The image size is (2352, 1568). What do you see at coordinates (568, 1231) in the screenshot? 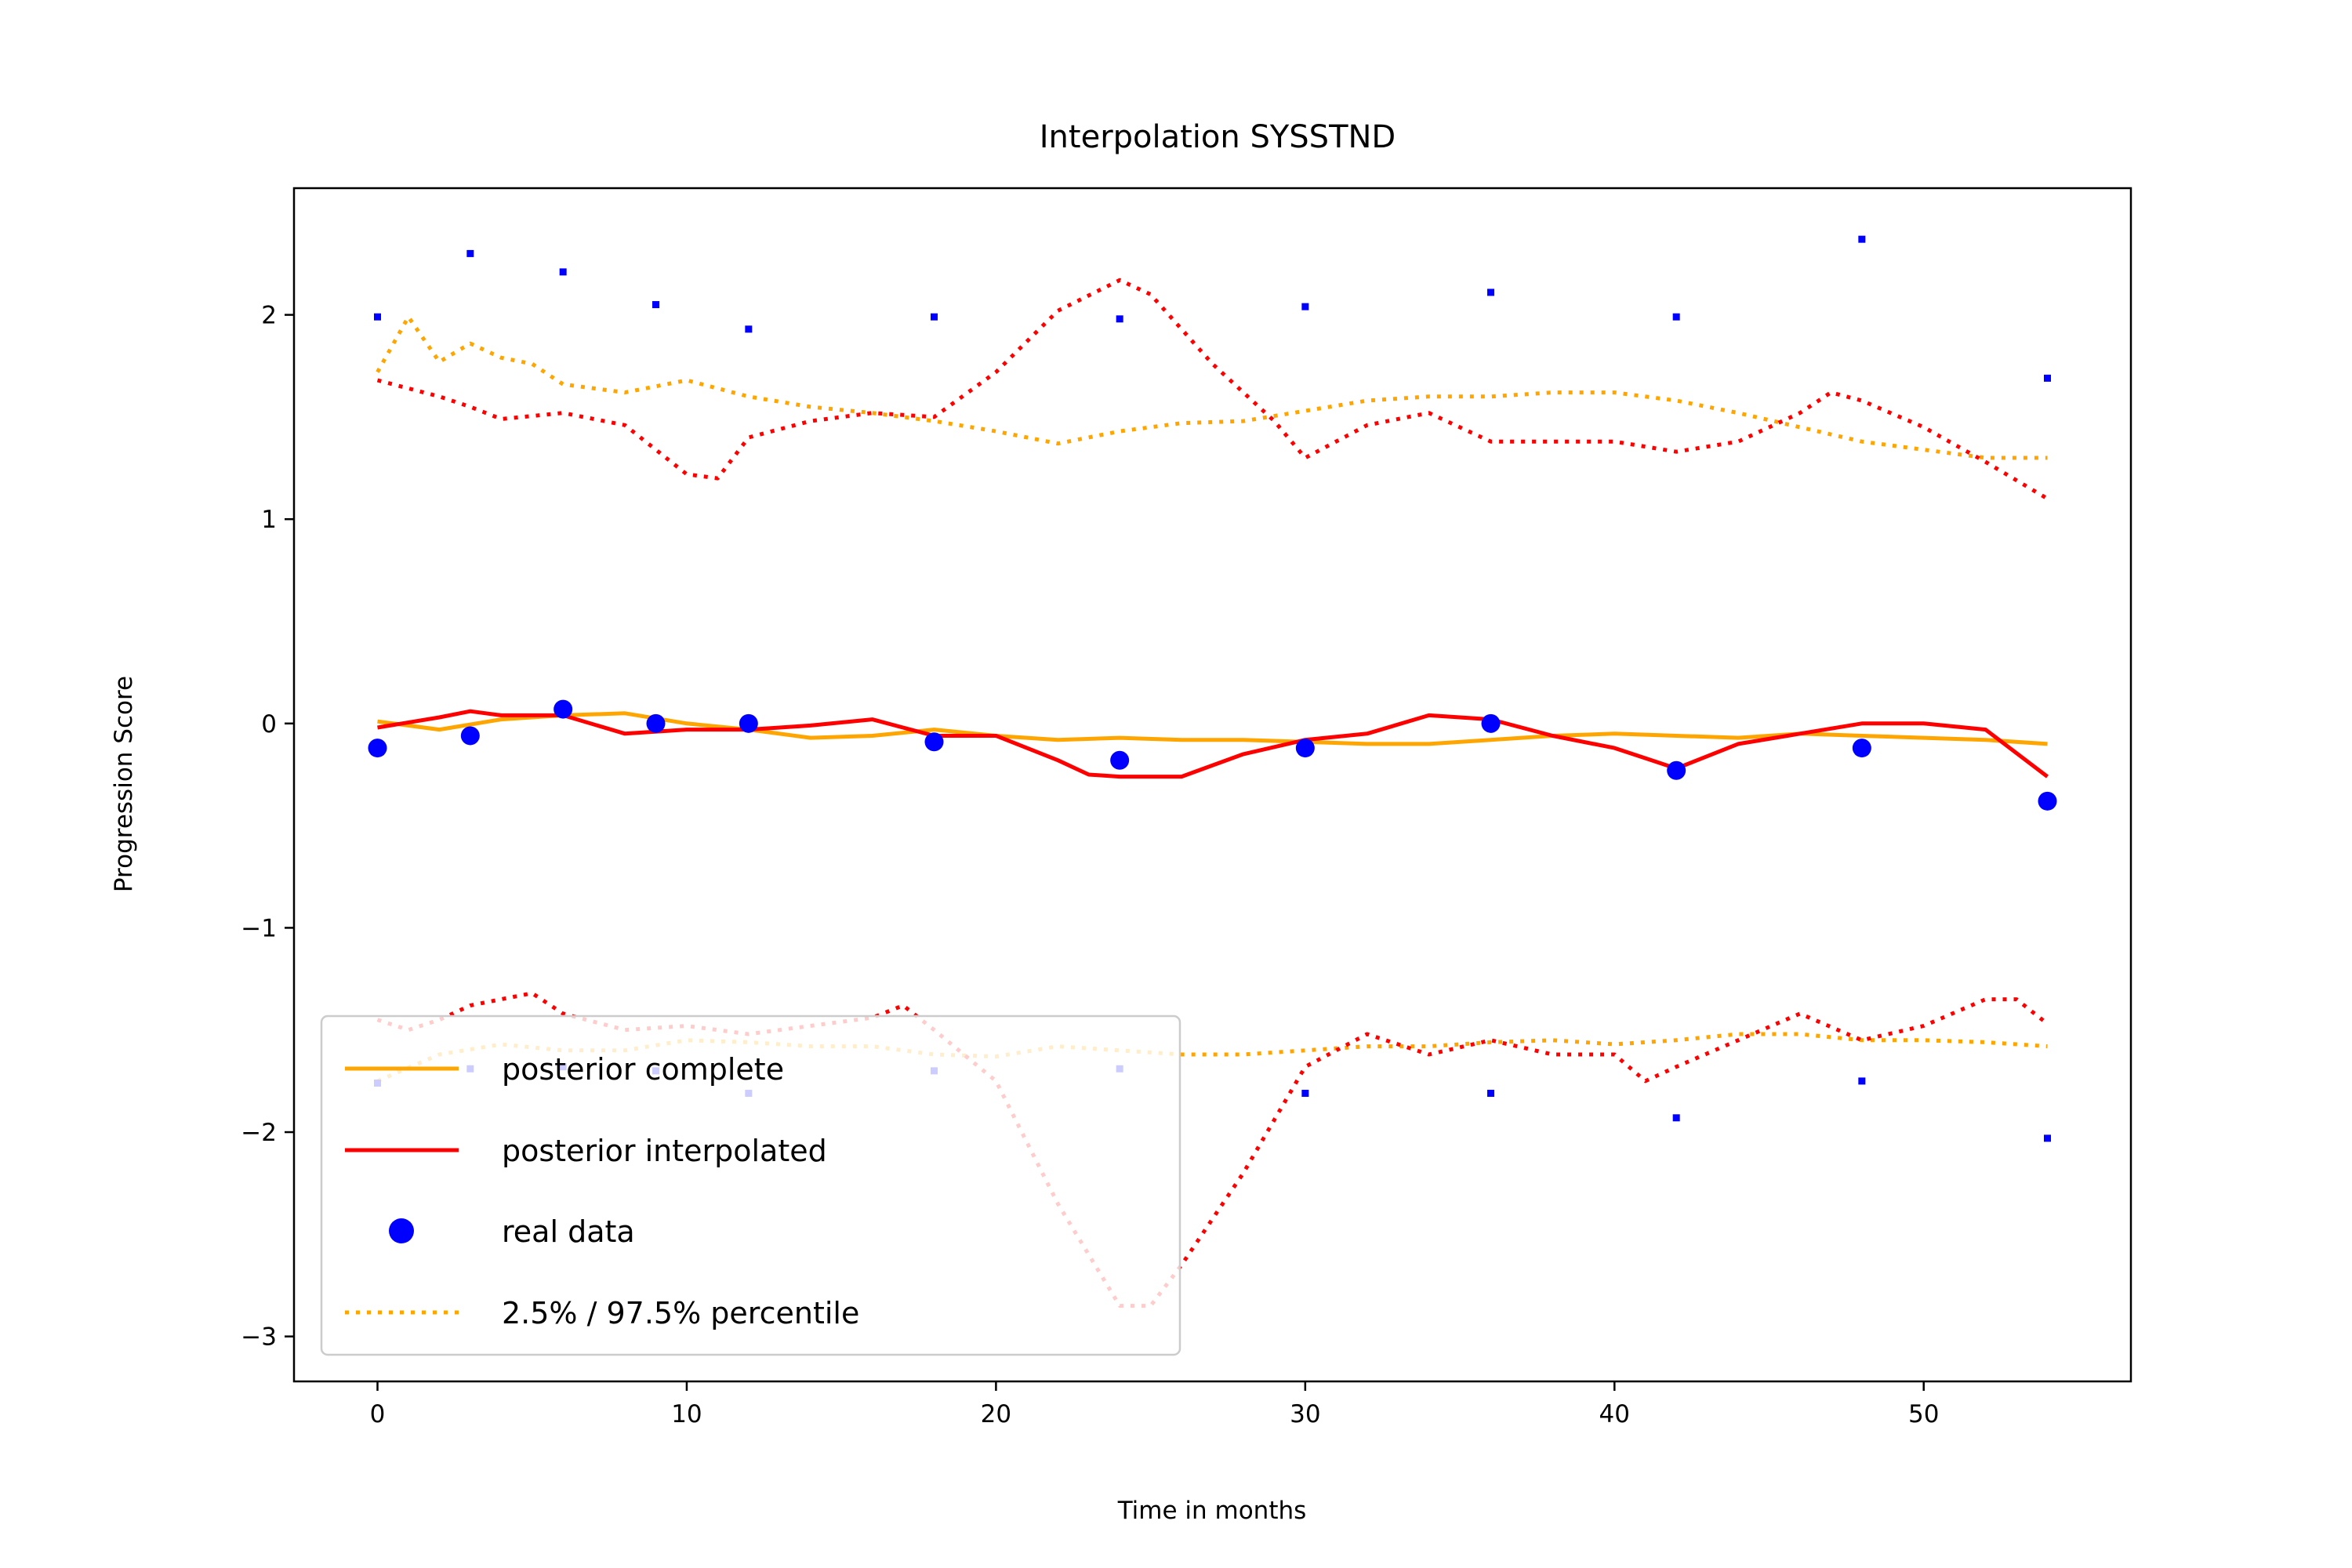
I see `legend-real-data-label: real data` at bounding box center [568, 1231].